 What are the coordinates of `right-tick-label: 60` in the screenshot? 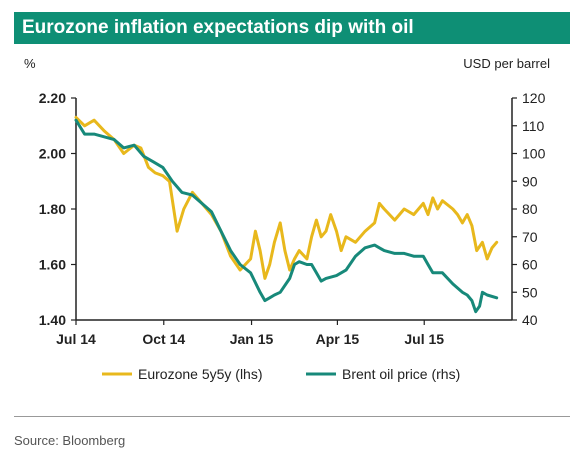 It's located at (530, 265).